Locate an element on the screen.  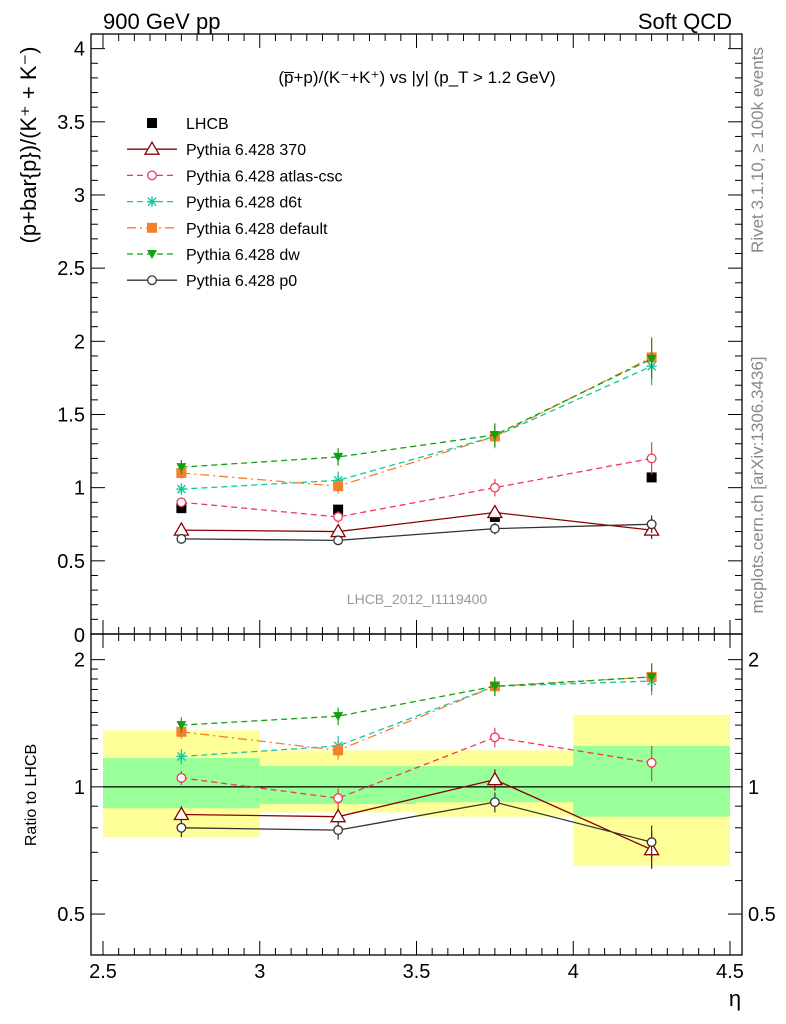
main-series-line-default is located at coordinates (416, 421).